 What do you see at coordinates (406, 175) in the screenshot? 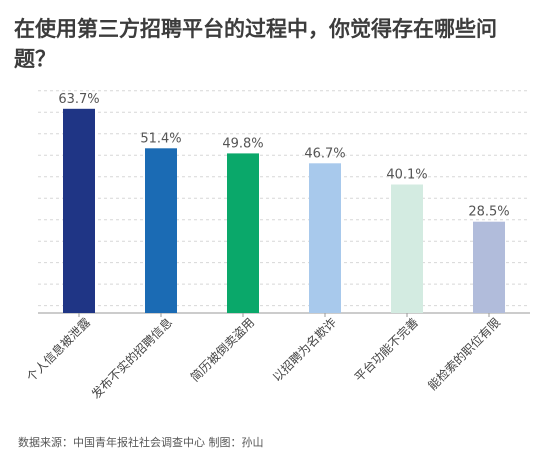
I see `data-label-5: 40.1%` at bounding box center [406, 175].